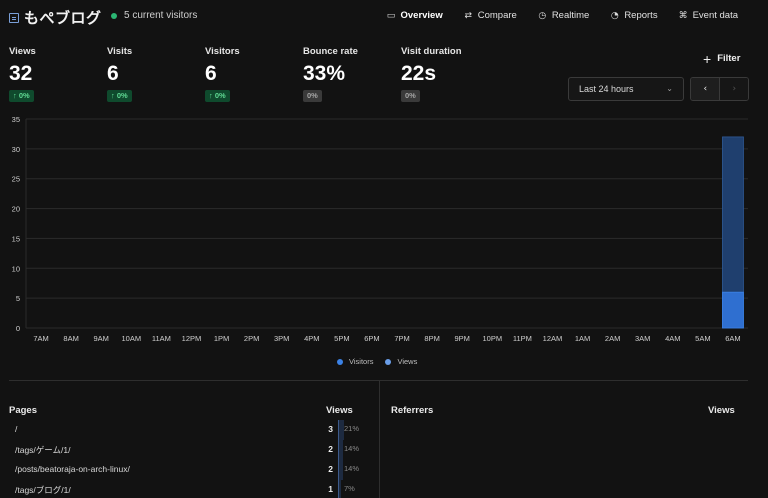 This screenshot has width=768, height=498. I want to click on x-tick-label: 1PM, so click(221, 338).